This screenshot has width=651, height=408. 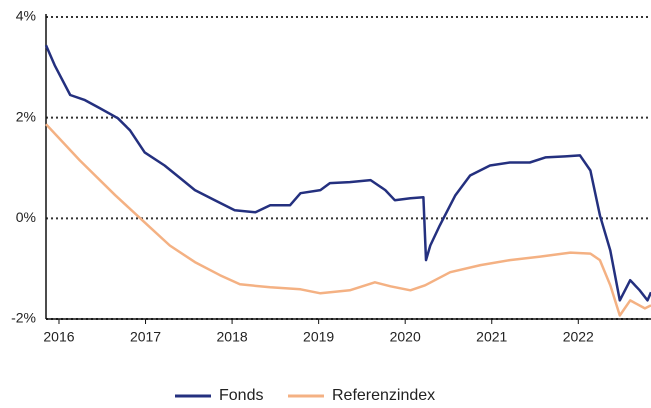 What do you see at coordinates (26, 16) in the screenshot?
I see `y-tick-label: 4%` at bounding box center [26, 16].